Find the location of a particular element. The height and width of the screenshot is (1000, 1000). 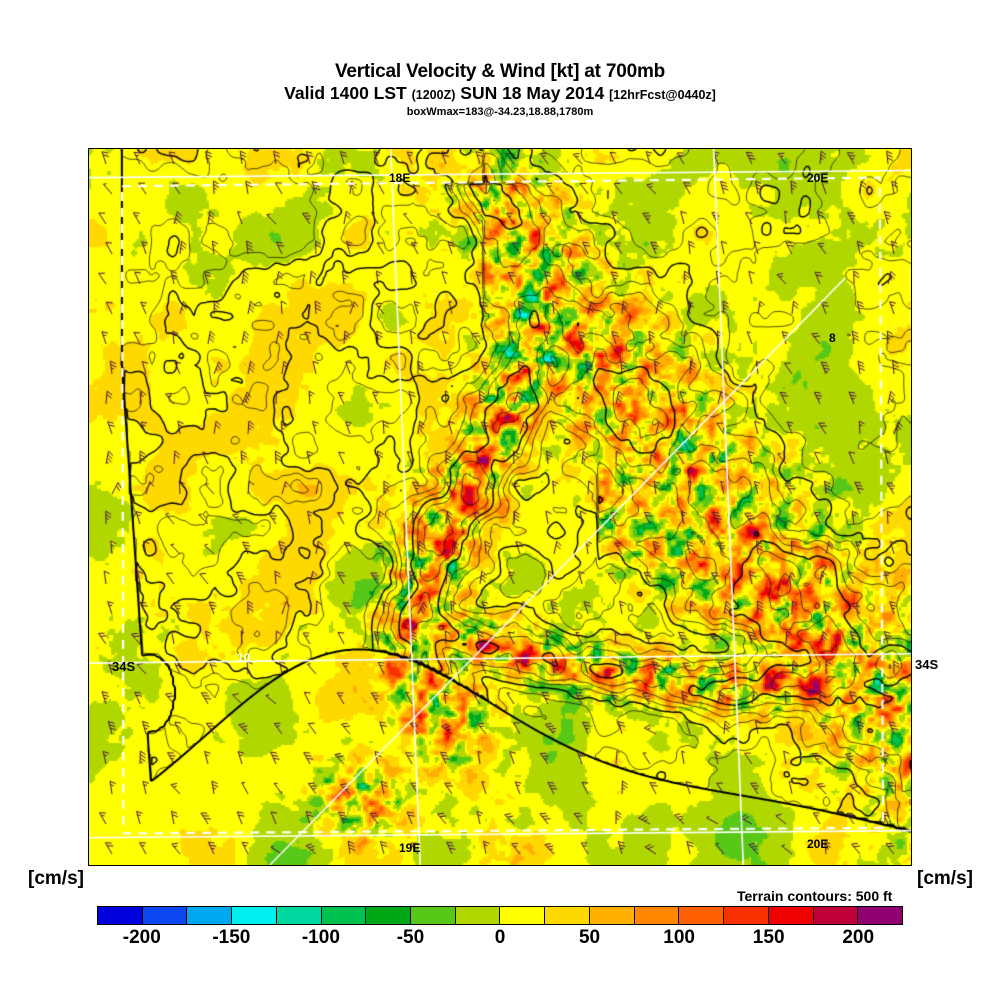

colorbar-tick-label: 0 is located at coordinates (500, 937).